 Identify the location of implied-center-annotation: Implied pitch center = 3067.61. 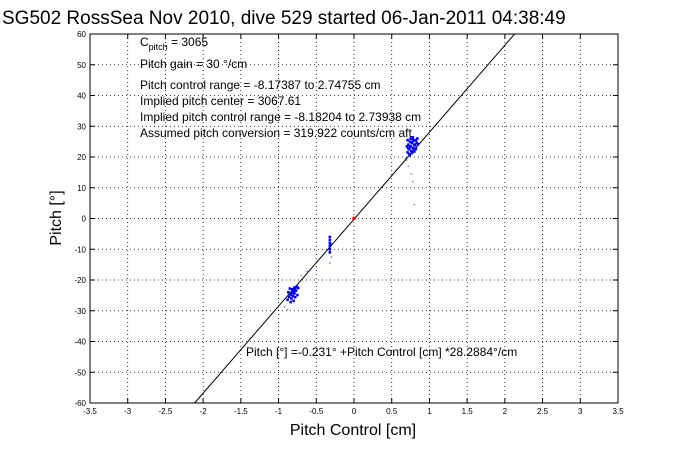
(220, 101).